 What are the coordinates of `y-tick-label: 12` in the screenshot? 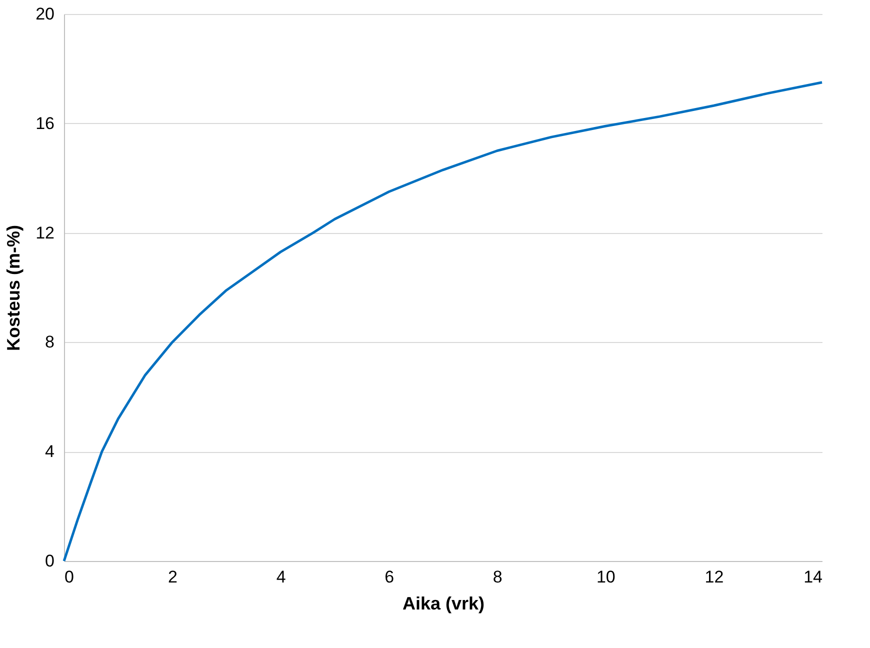 It's located at (45, 232).